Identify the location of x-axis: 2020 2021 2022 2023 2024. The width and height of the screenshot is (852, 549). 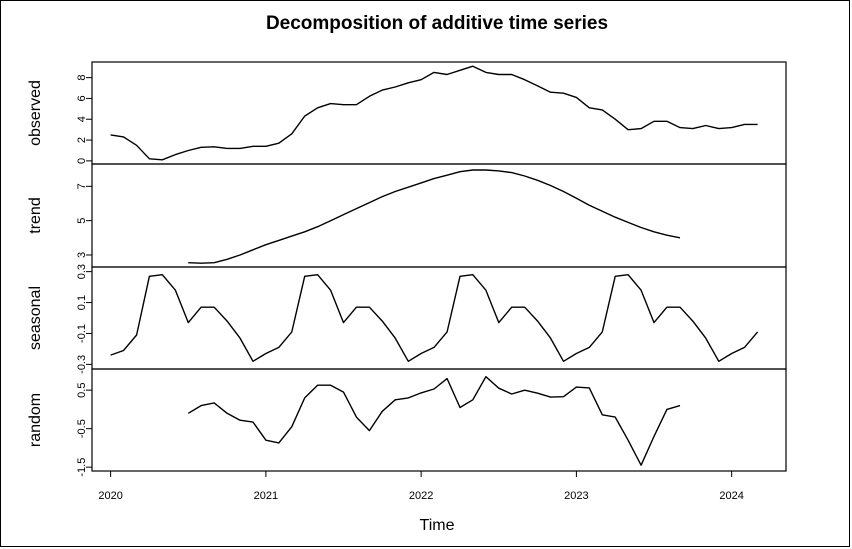
(421, 486).